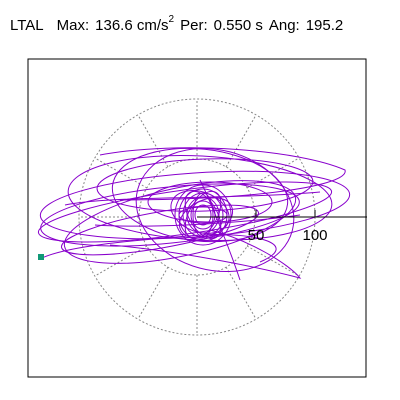 The height and width of the screenshot is (400, 400). Describe the element at coordinates (282, 214) in the screenshot. I see `radial-axis` at that location.